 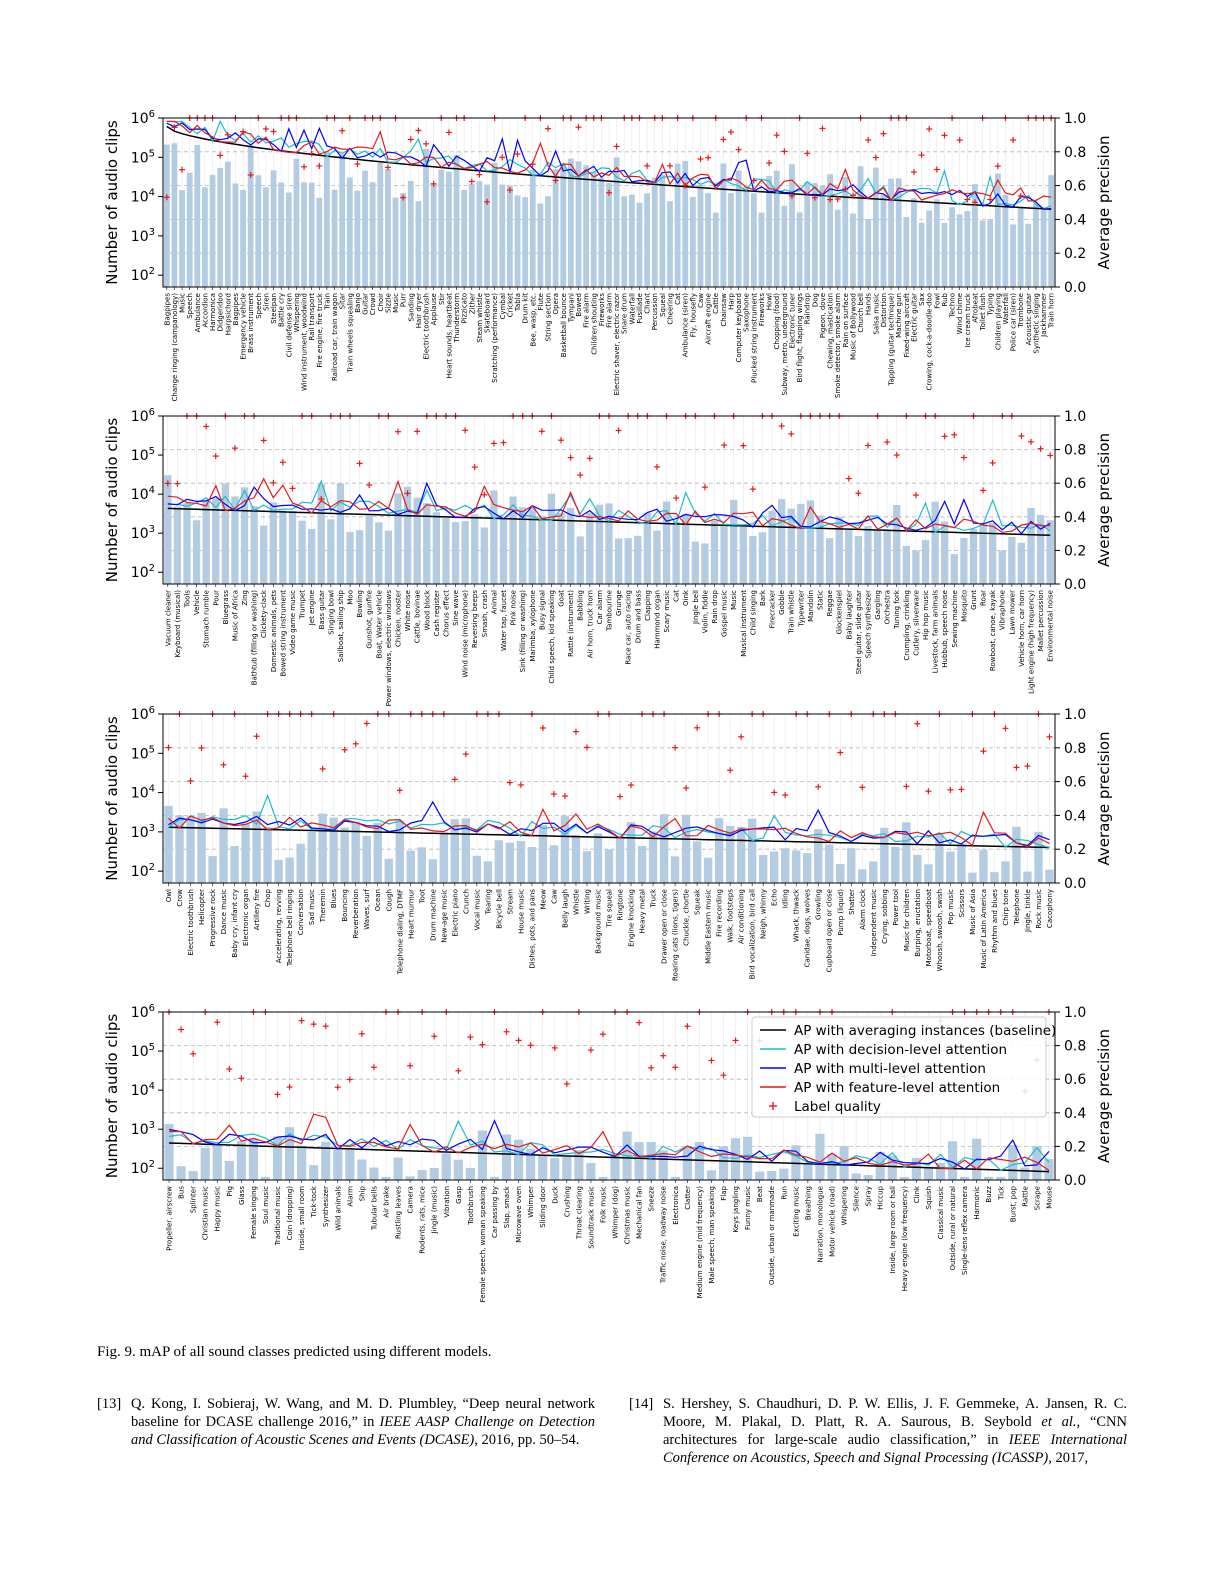 What do you see at coordinates (168, 618) in the screenshot?
I see `class-tick-label: Vacuum cleaner` at bounding box center [168, 618].